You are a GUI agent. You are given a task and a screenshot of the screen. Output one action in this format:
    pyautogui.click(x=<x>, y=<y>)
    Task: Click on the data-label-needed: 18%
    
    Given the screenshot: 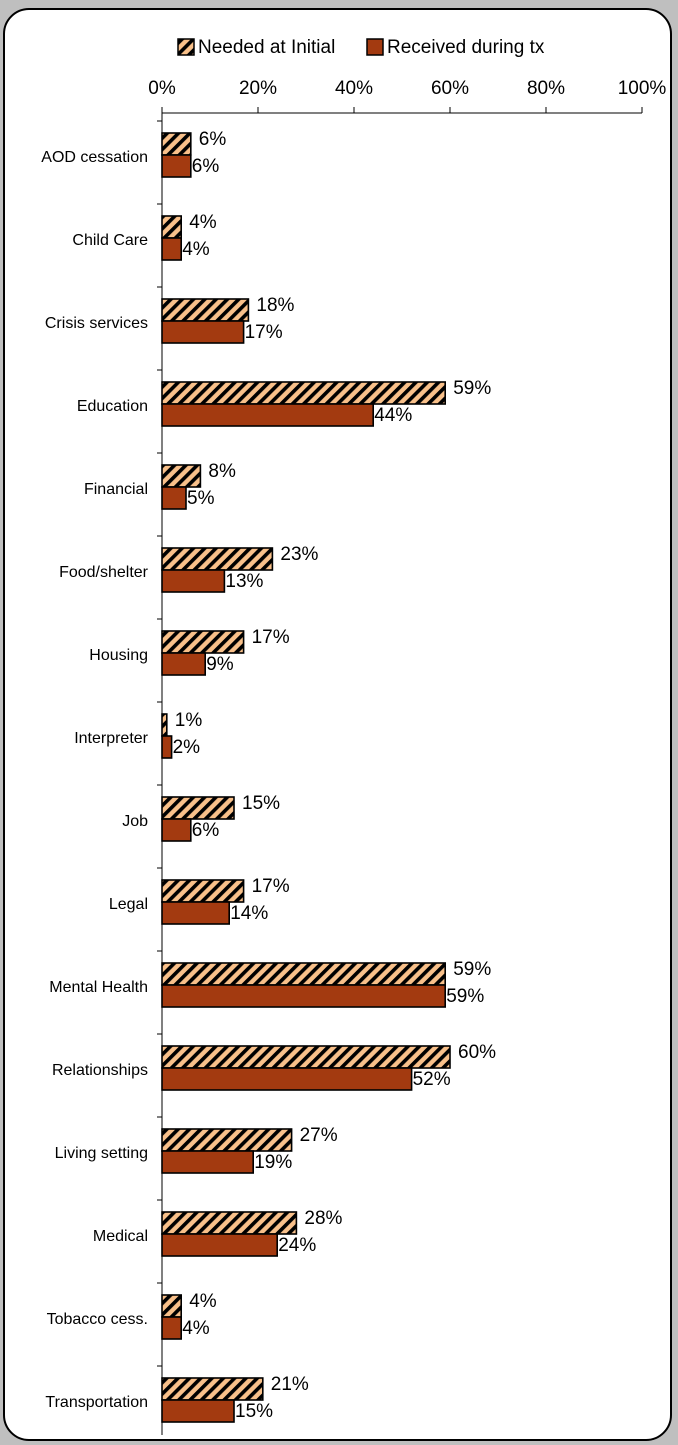 What is the action you would take?
    pyautogui.click(x=275, y=305)
    